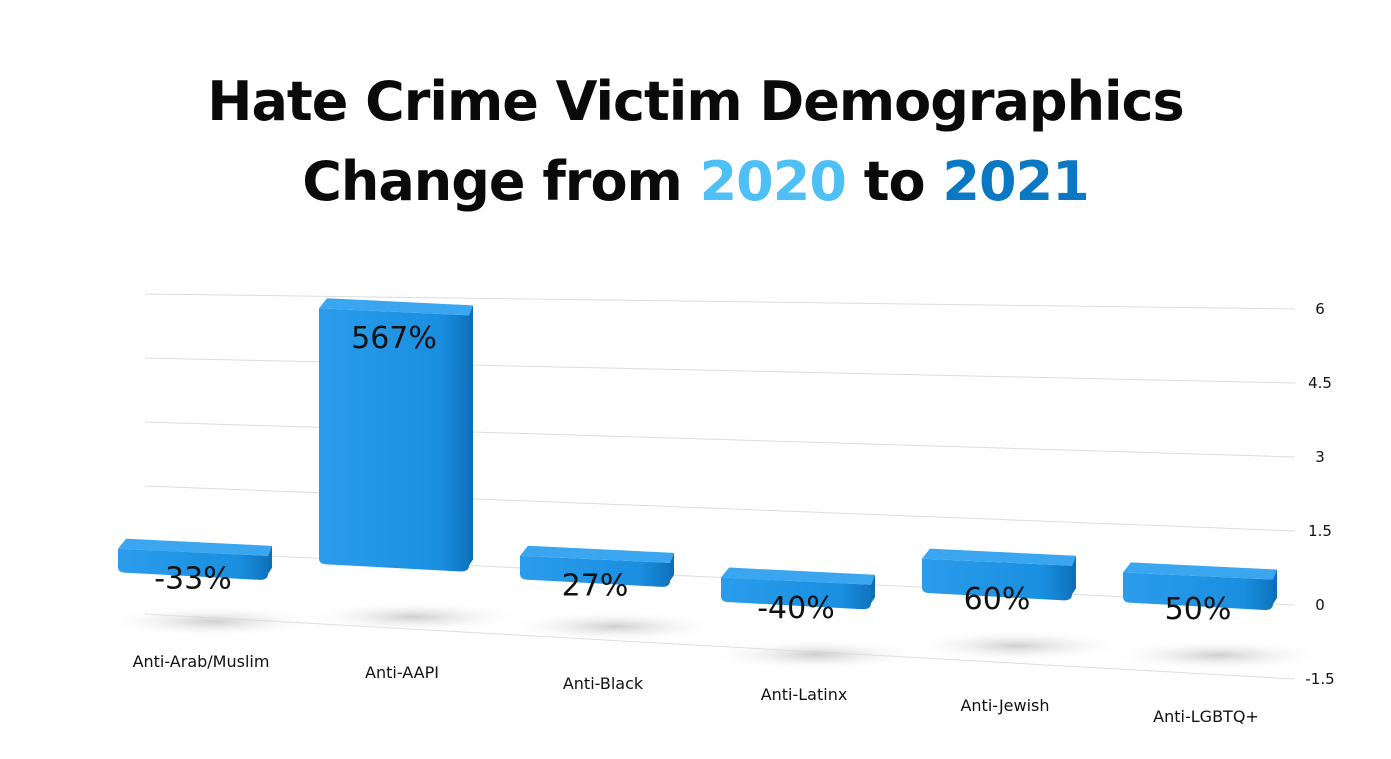 Image resolution: width=1391 pixels, height=759 pixels. I want to click on title-year-2021: 2021, so click(1015, 181).